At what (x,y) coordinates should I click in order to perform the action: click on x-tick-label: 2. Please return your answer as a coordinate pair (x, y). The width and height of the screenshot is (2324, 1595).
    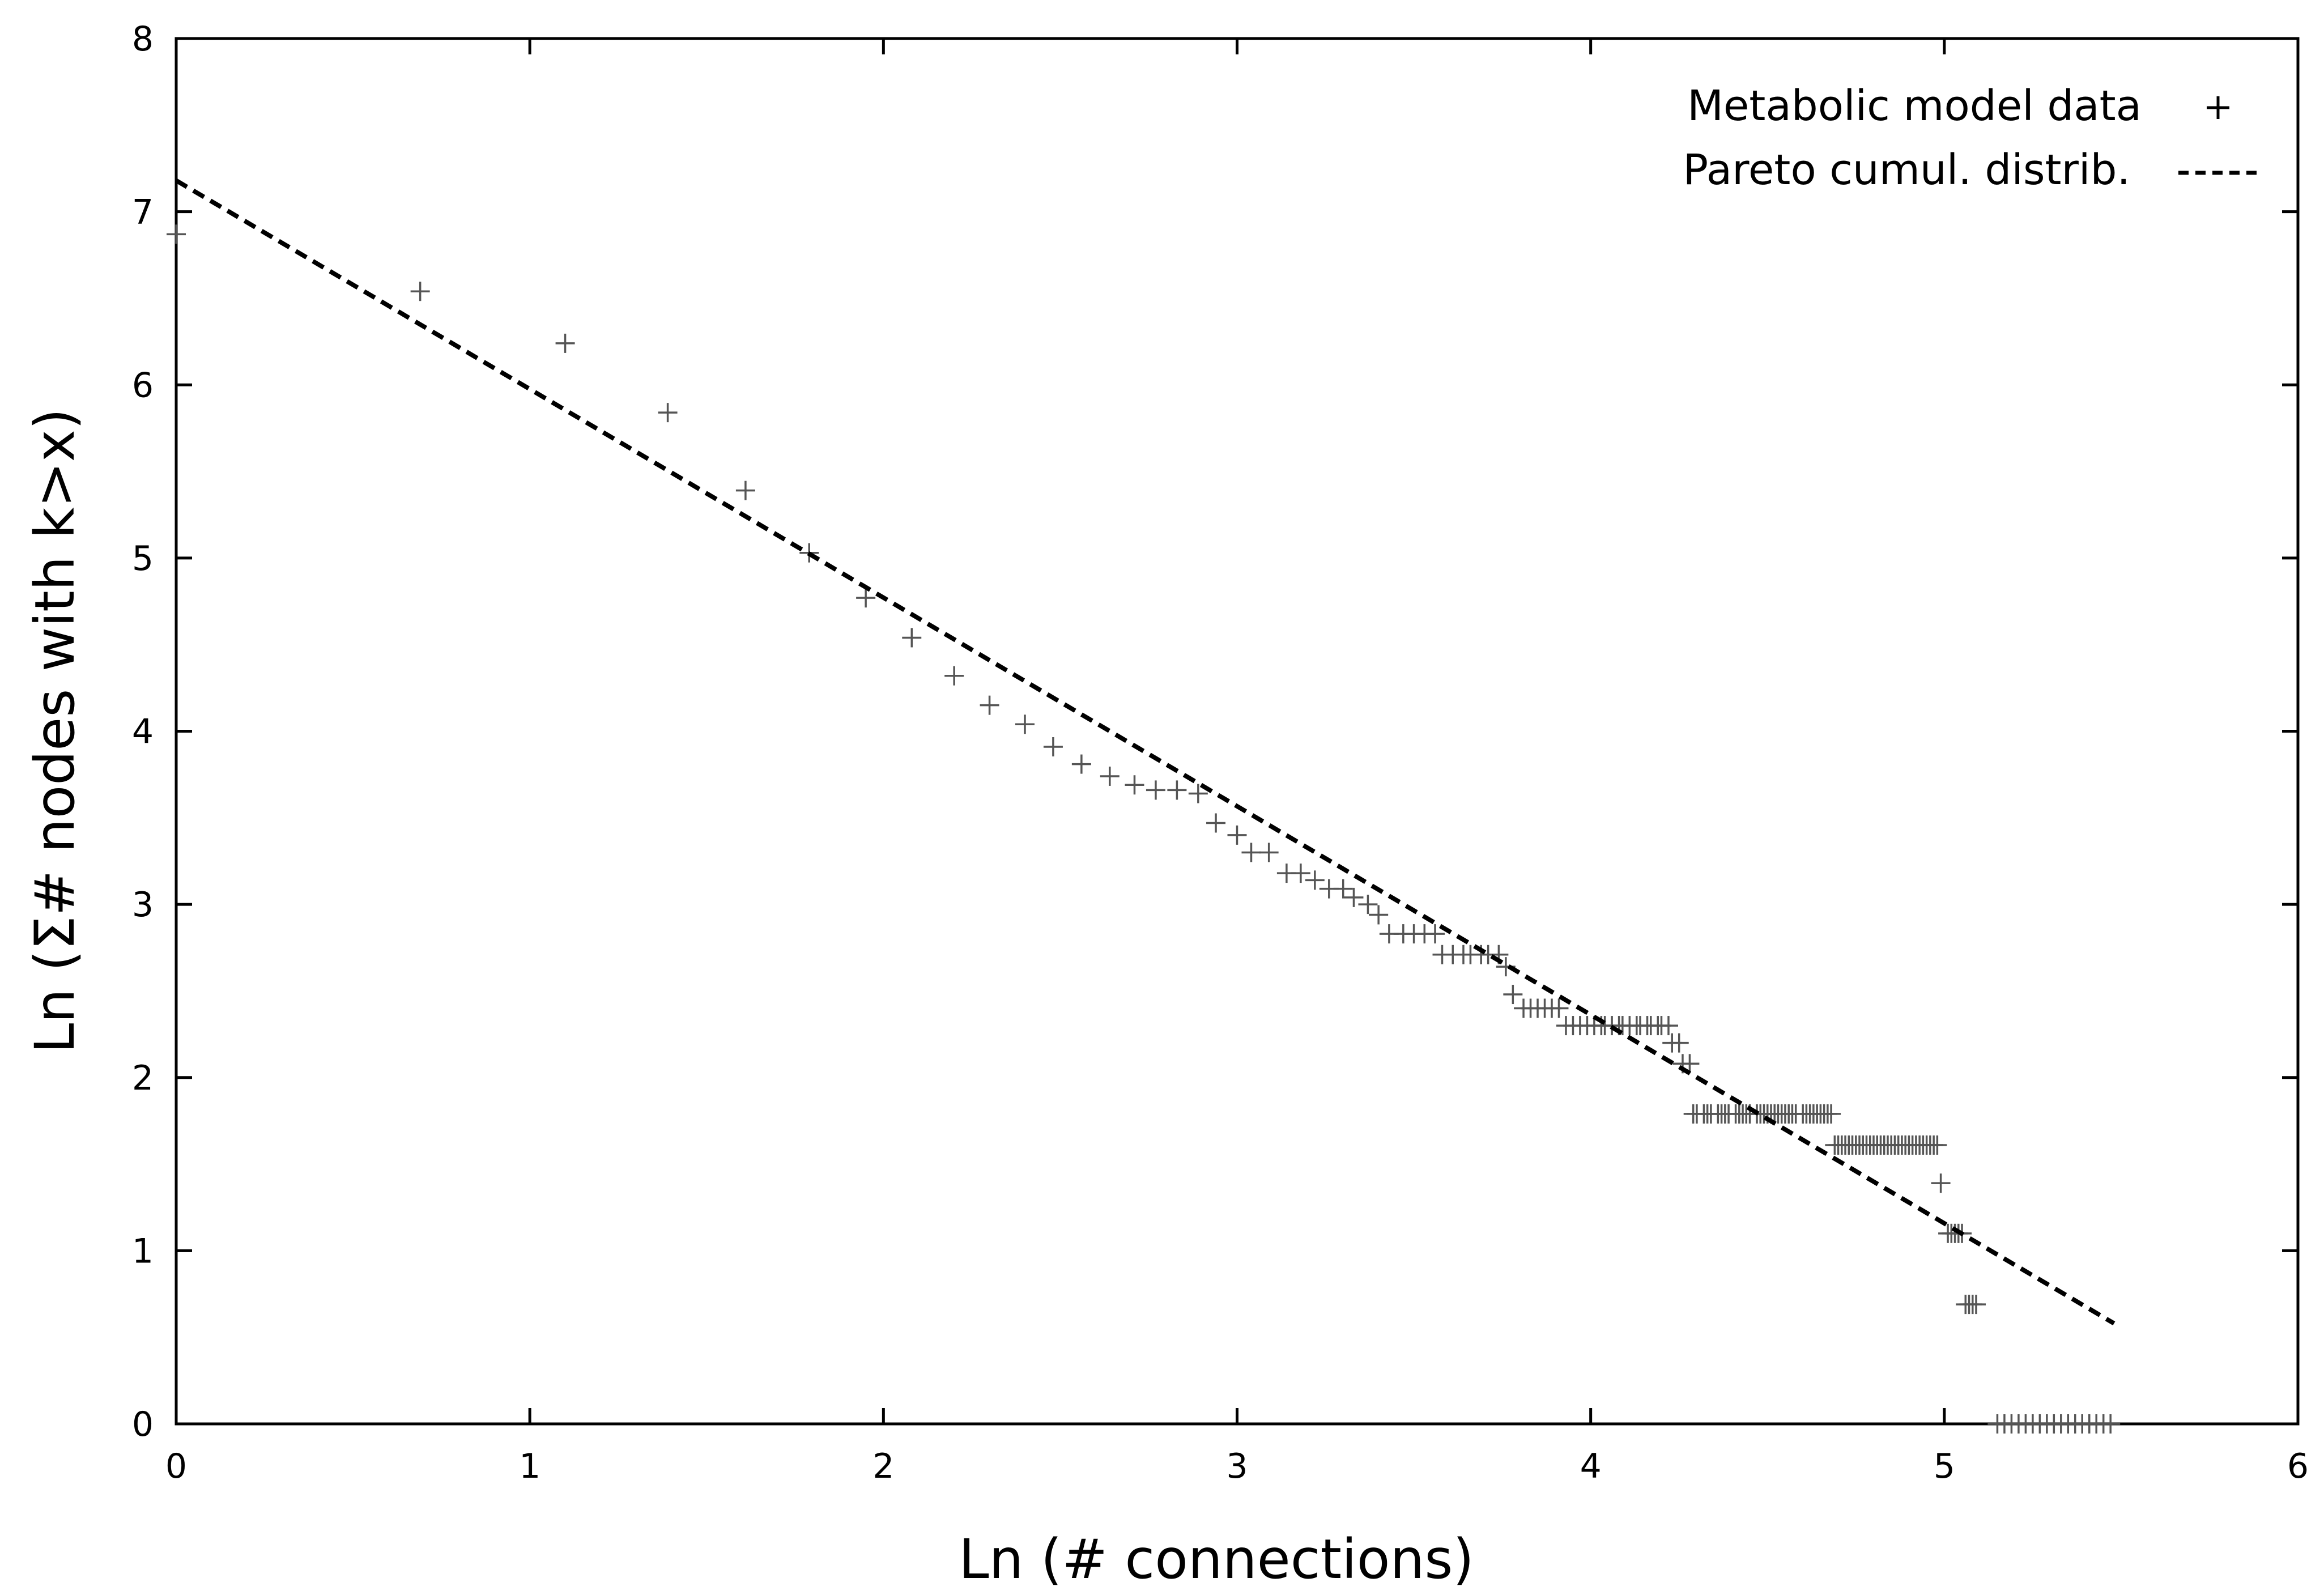
    Looking at the image, I should click on (883, 1466).